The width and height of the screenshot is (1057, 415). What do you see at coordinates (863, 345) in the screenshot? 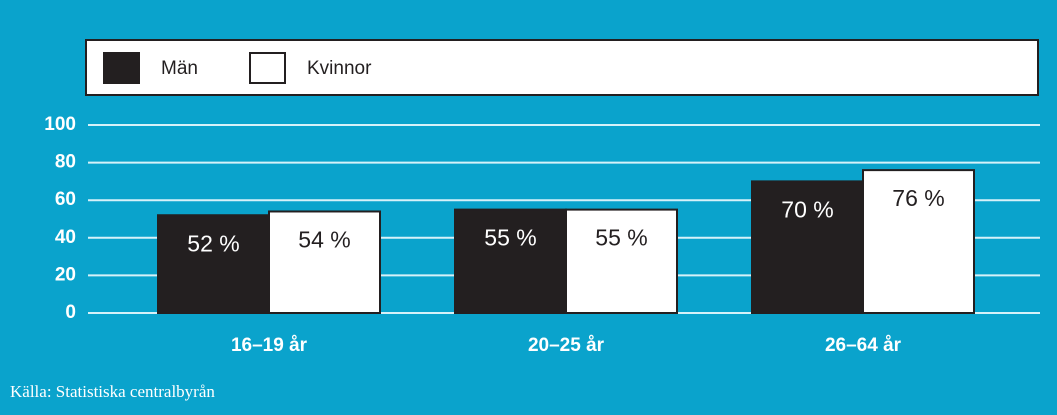
I see `x-tick-label: 26–64 år` at bounding box center [863, 345].